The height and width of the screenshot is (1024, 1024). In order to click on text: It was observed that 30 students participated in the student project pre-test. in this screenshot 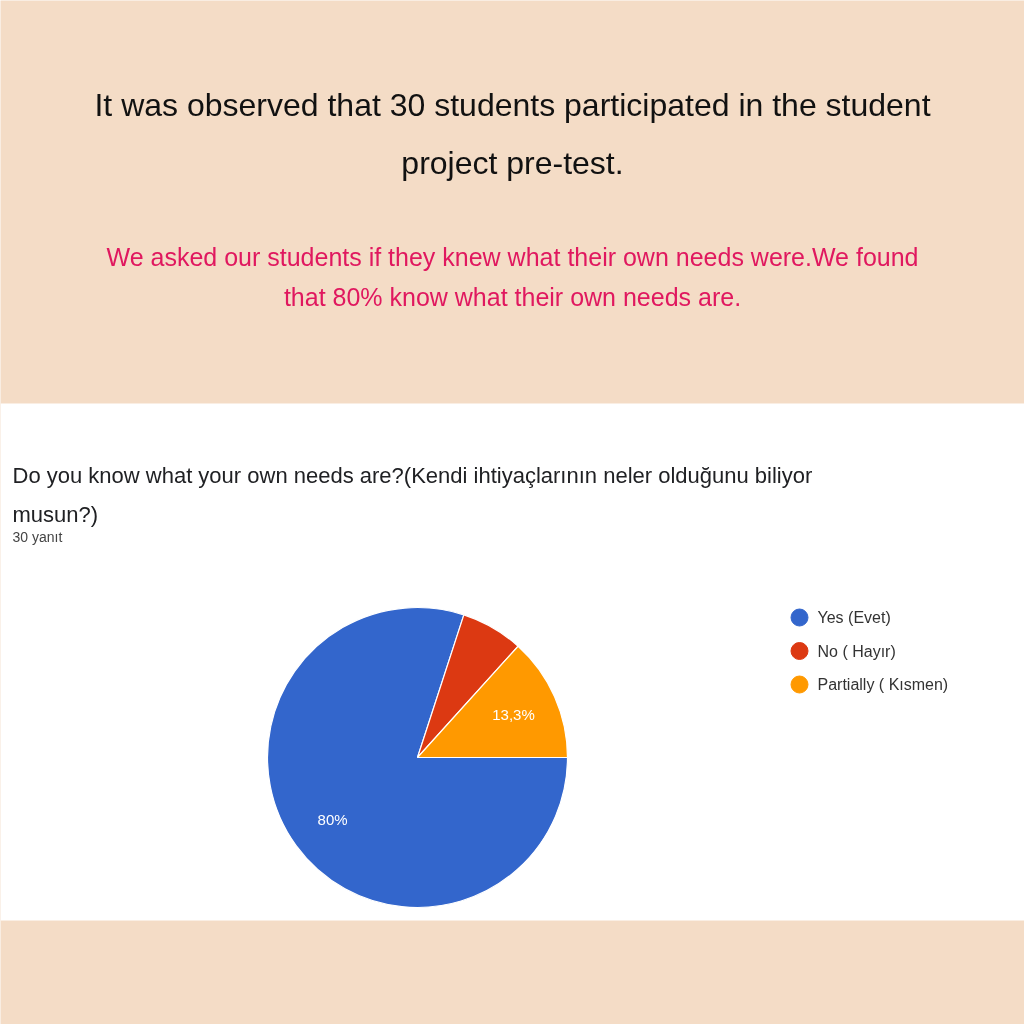, I will do `click(512, 134)`.